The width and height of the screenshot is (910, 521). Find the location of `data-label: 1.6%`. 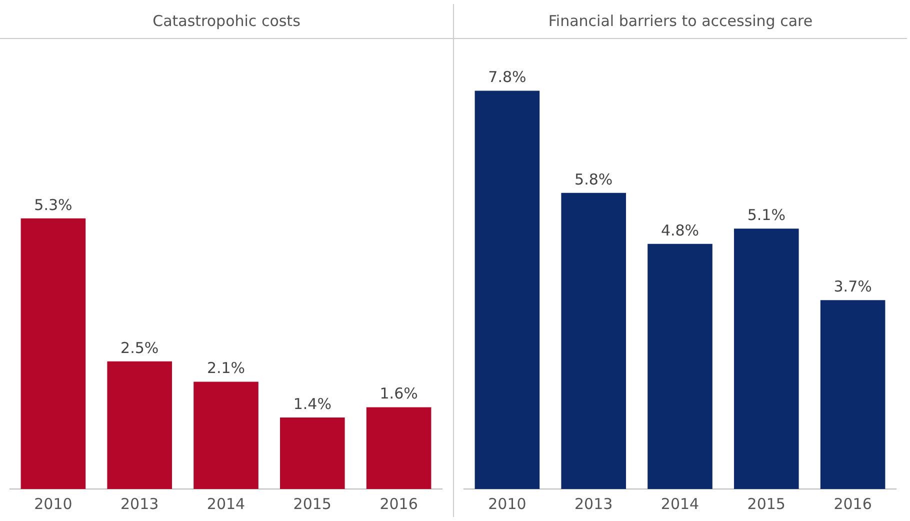

data-label: 1.6% is located at coordinates (399, 393).